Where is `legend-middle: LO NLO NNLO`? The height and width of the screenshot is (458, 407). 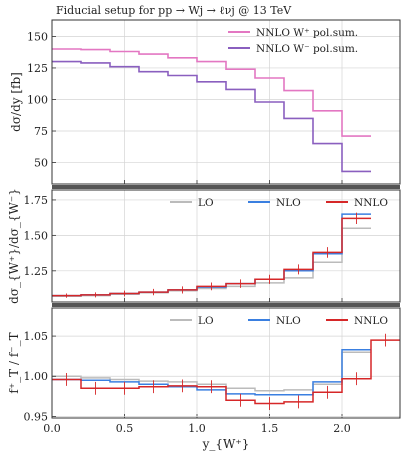
legend-middle: LO NLO NNLO is located at coordinates (279, 203).